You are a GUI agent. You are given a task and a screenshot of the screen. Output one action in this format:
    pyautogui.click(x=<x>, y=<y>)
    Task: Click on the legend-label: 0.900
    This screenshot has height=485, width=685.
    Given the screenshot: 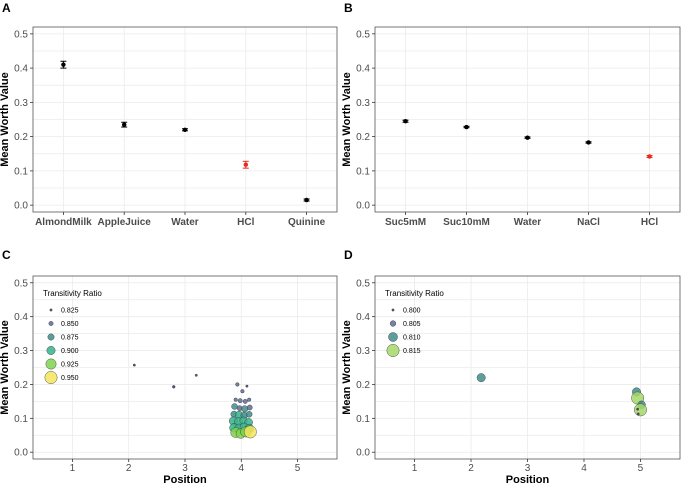 What is the action you would take?
    pyautogui.click(x=70, y=351)
    